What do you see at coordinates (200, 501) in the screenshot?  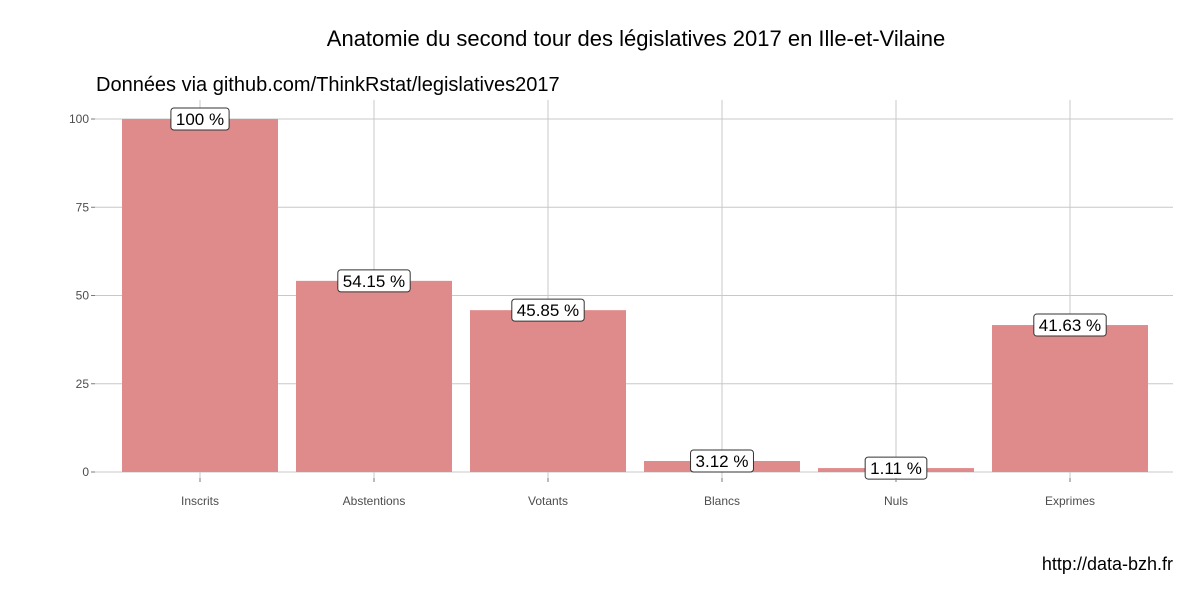 I see `x-tick-label: Inscrits` at bounding box center [200, 501].